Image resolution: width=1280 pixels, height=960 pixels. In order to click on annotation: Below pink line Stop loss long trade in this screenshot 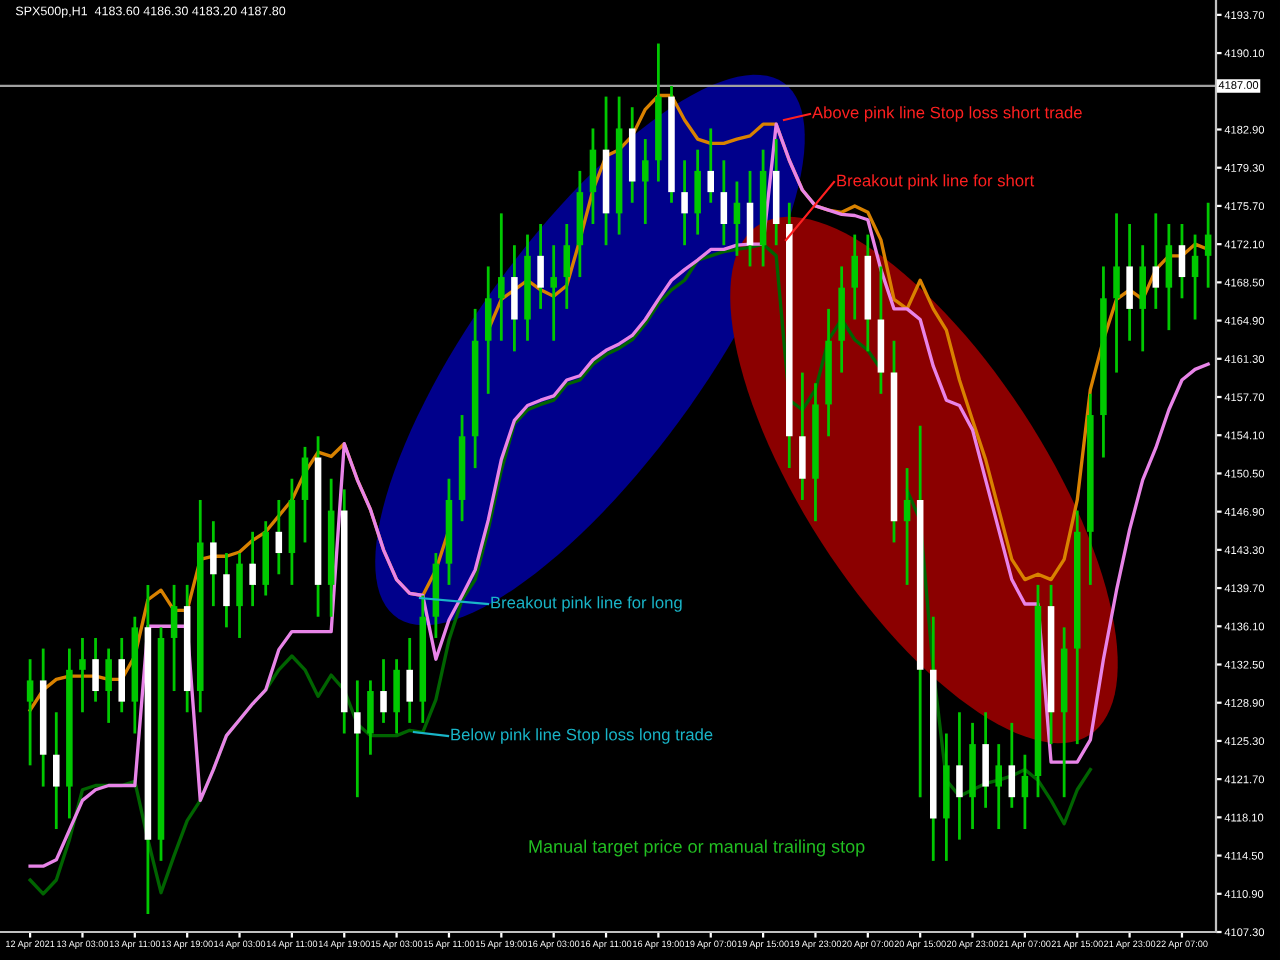, I will do `click(582, 736)`.